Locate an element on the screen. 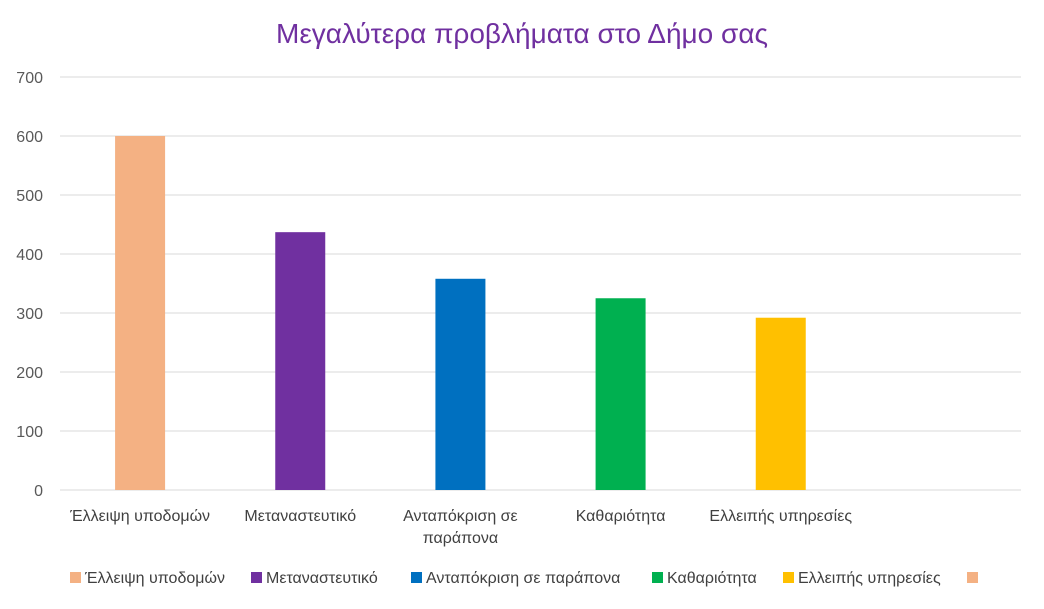  x-category-label: Ανταπόκριση σε is located at coordinates (460, 516).